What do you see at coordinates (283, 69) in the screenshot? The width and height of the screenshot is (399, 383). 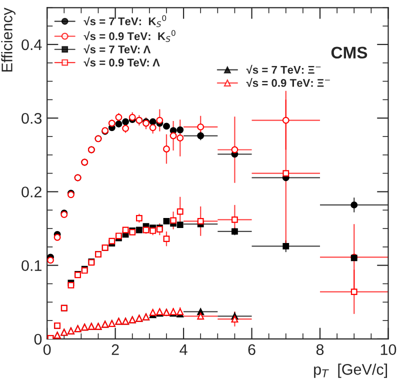 I see `legend-label: √s = 7 TeV: Ξ$^{−}$` at bounding box center [283, 69].